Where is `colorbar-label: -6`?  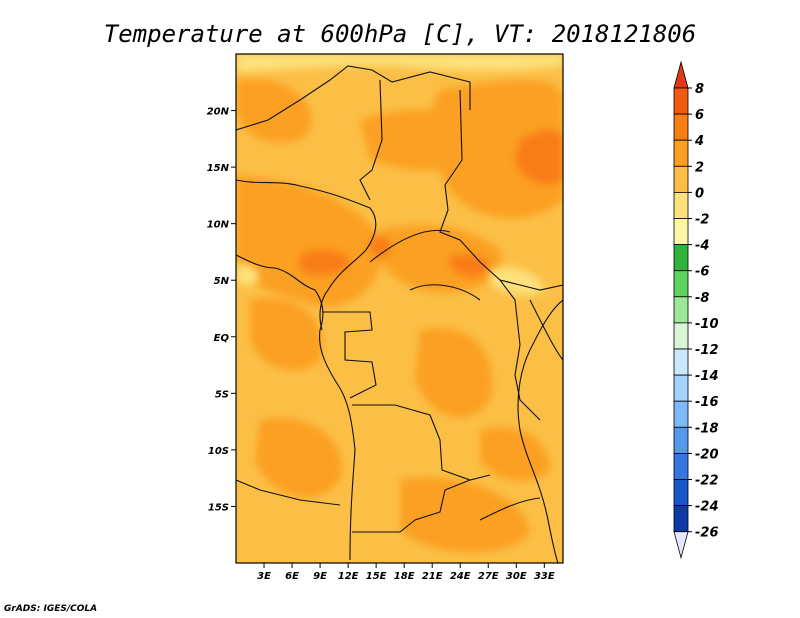 colorbar-label: -6 is located at coordinates (702, 272).